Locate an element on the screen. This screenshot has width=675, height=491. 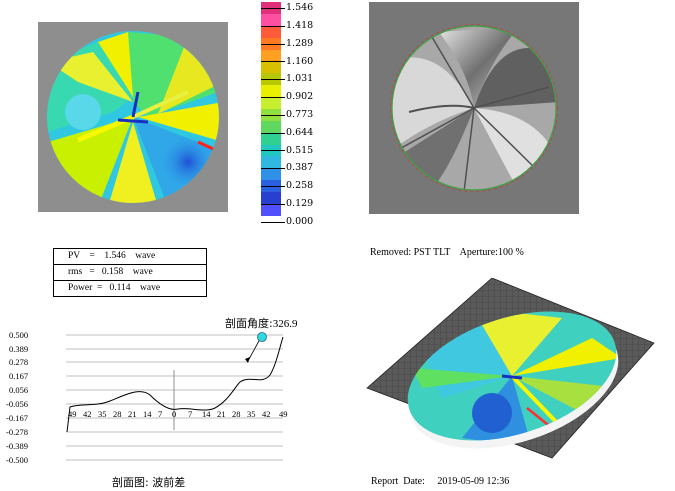
profile-angle-title: 剖面角度:326.9 is located at coordinates (261, 323).